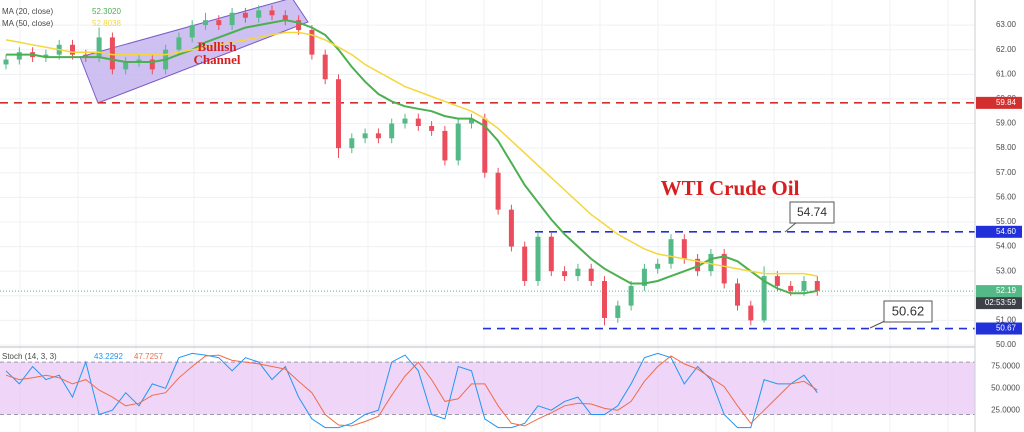  What do you see at coordinates (1005, 409) in the screenshot?
I see `stoch-tick-label: 25.0000` at bounding box center [1005, 409].